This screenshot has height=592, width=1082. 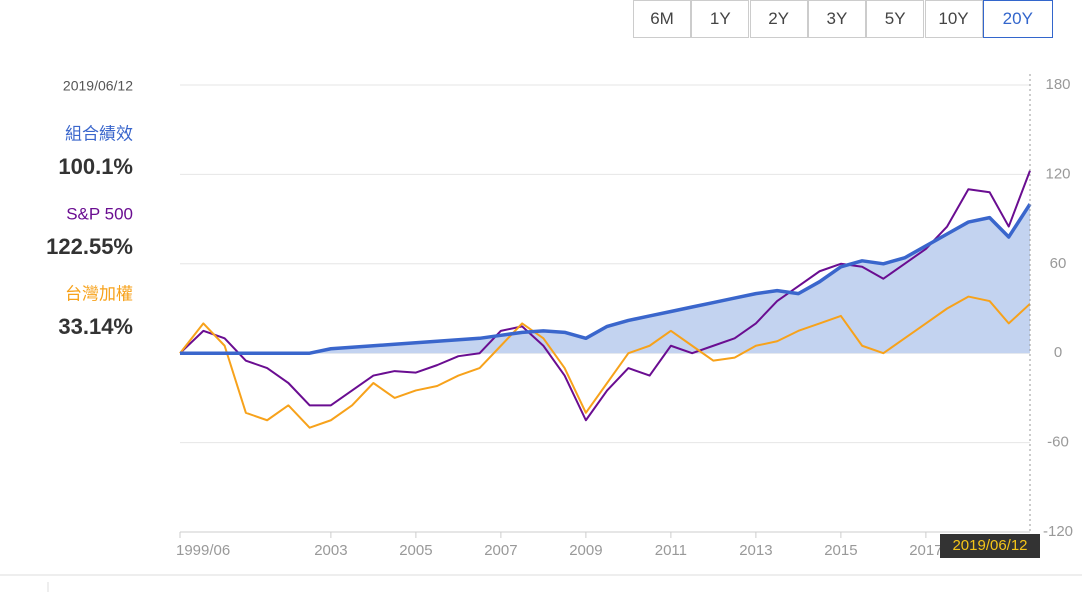 What do you see at coordinates (1057, 84) in the screenshot?
I see `y-tick-label: 180` at bounding box center [1057, 84].